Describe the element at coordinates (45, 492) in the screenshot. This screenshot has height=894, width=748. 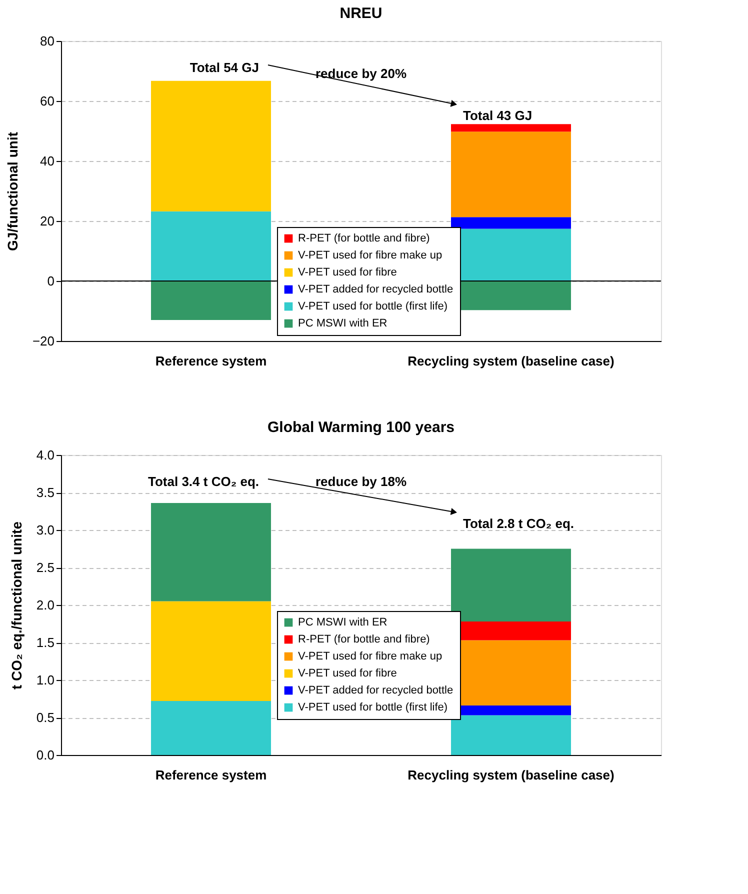
I see `y-tick-label: 3.5` at that location.